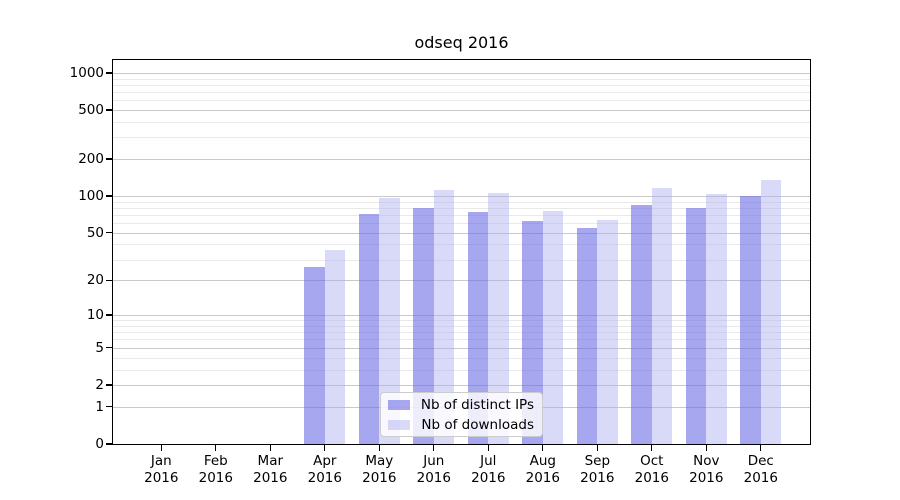 The height and width of the screenshot is (500, 900). What do you see at coordinates (478, 328) in the screenshot?
I see `bar-distinct-ips-jul` at bounding box center [478, 328].